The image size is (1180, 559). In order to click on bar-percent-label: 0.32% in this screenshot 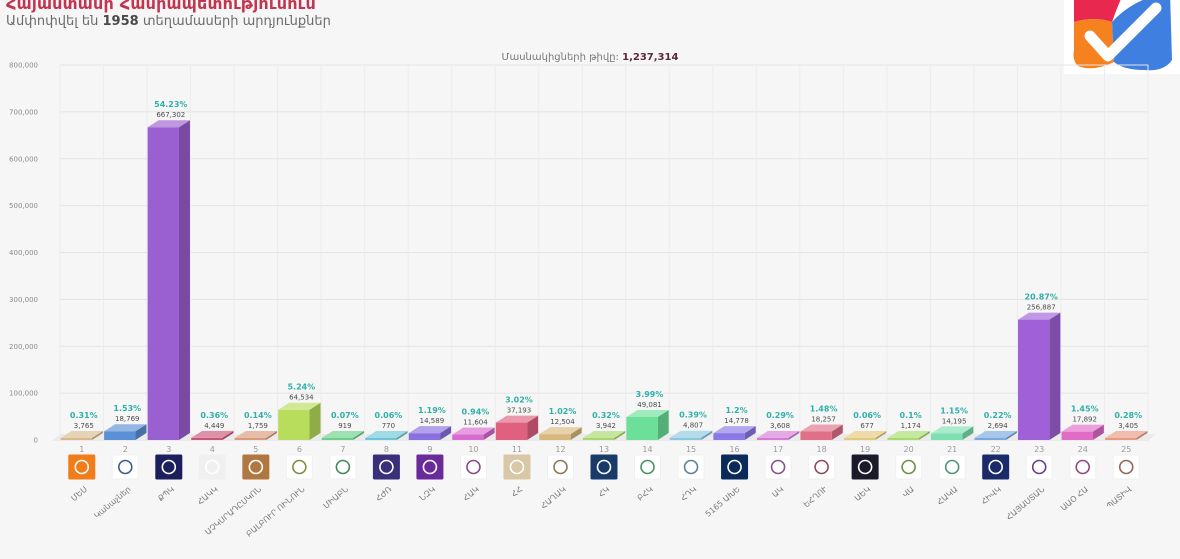, I will do `click(606, 415)`.